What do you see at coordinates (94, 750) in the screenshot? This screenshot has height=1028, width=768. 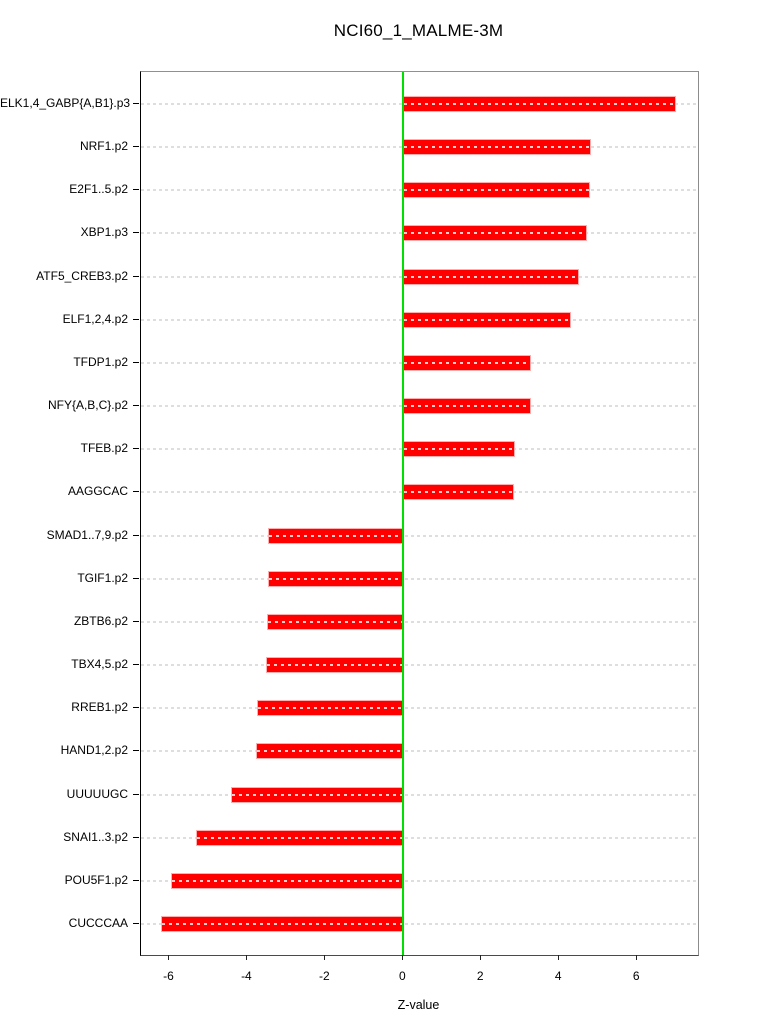 I see `y-axis-label: HAND1,2.p2` at bounding box center [94, 750].